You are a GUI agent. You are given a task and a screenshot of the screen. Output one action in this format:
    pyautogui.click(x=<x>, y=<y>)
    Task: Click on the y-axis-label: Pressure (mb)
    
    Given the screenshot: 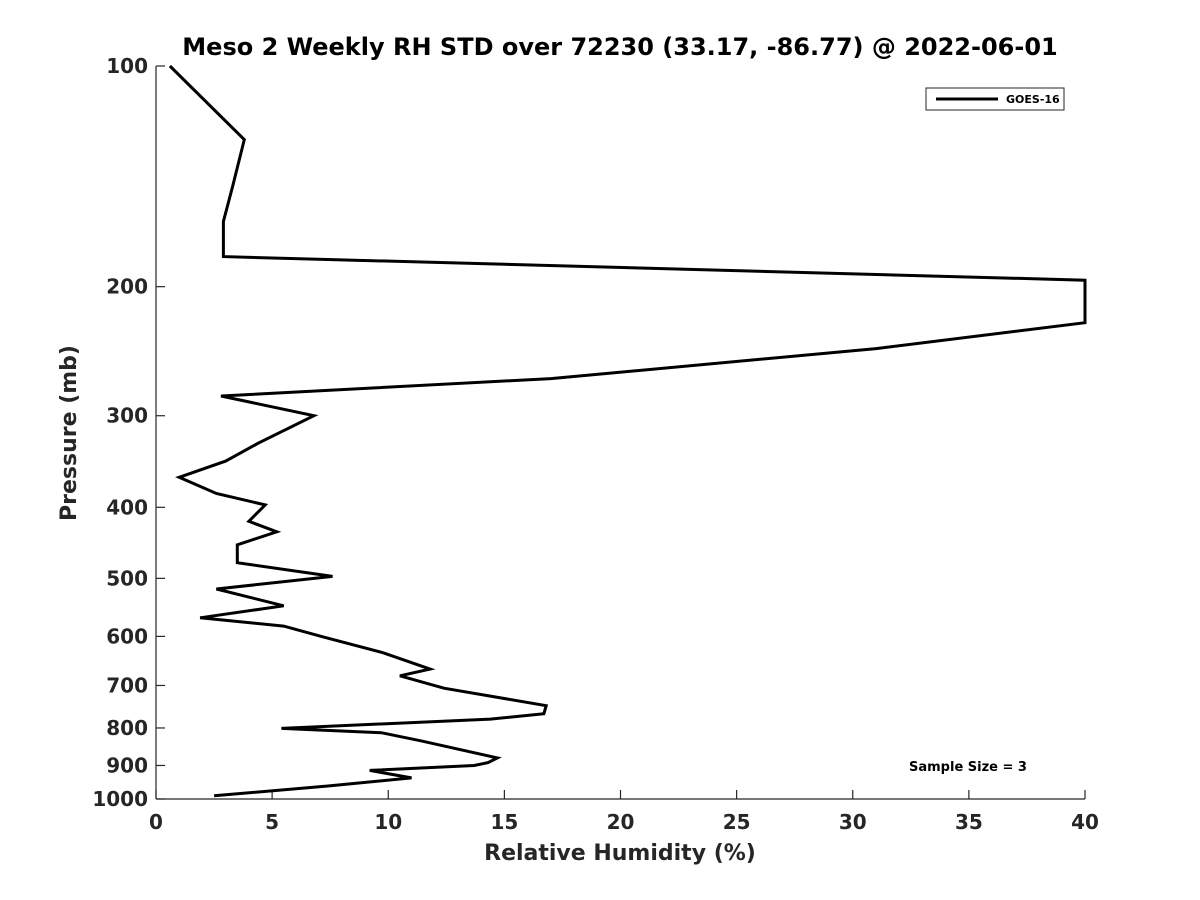 What is the action you would take?
    pyautogui.click(x=69, y=433)
    